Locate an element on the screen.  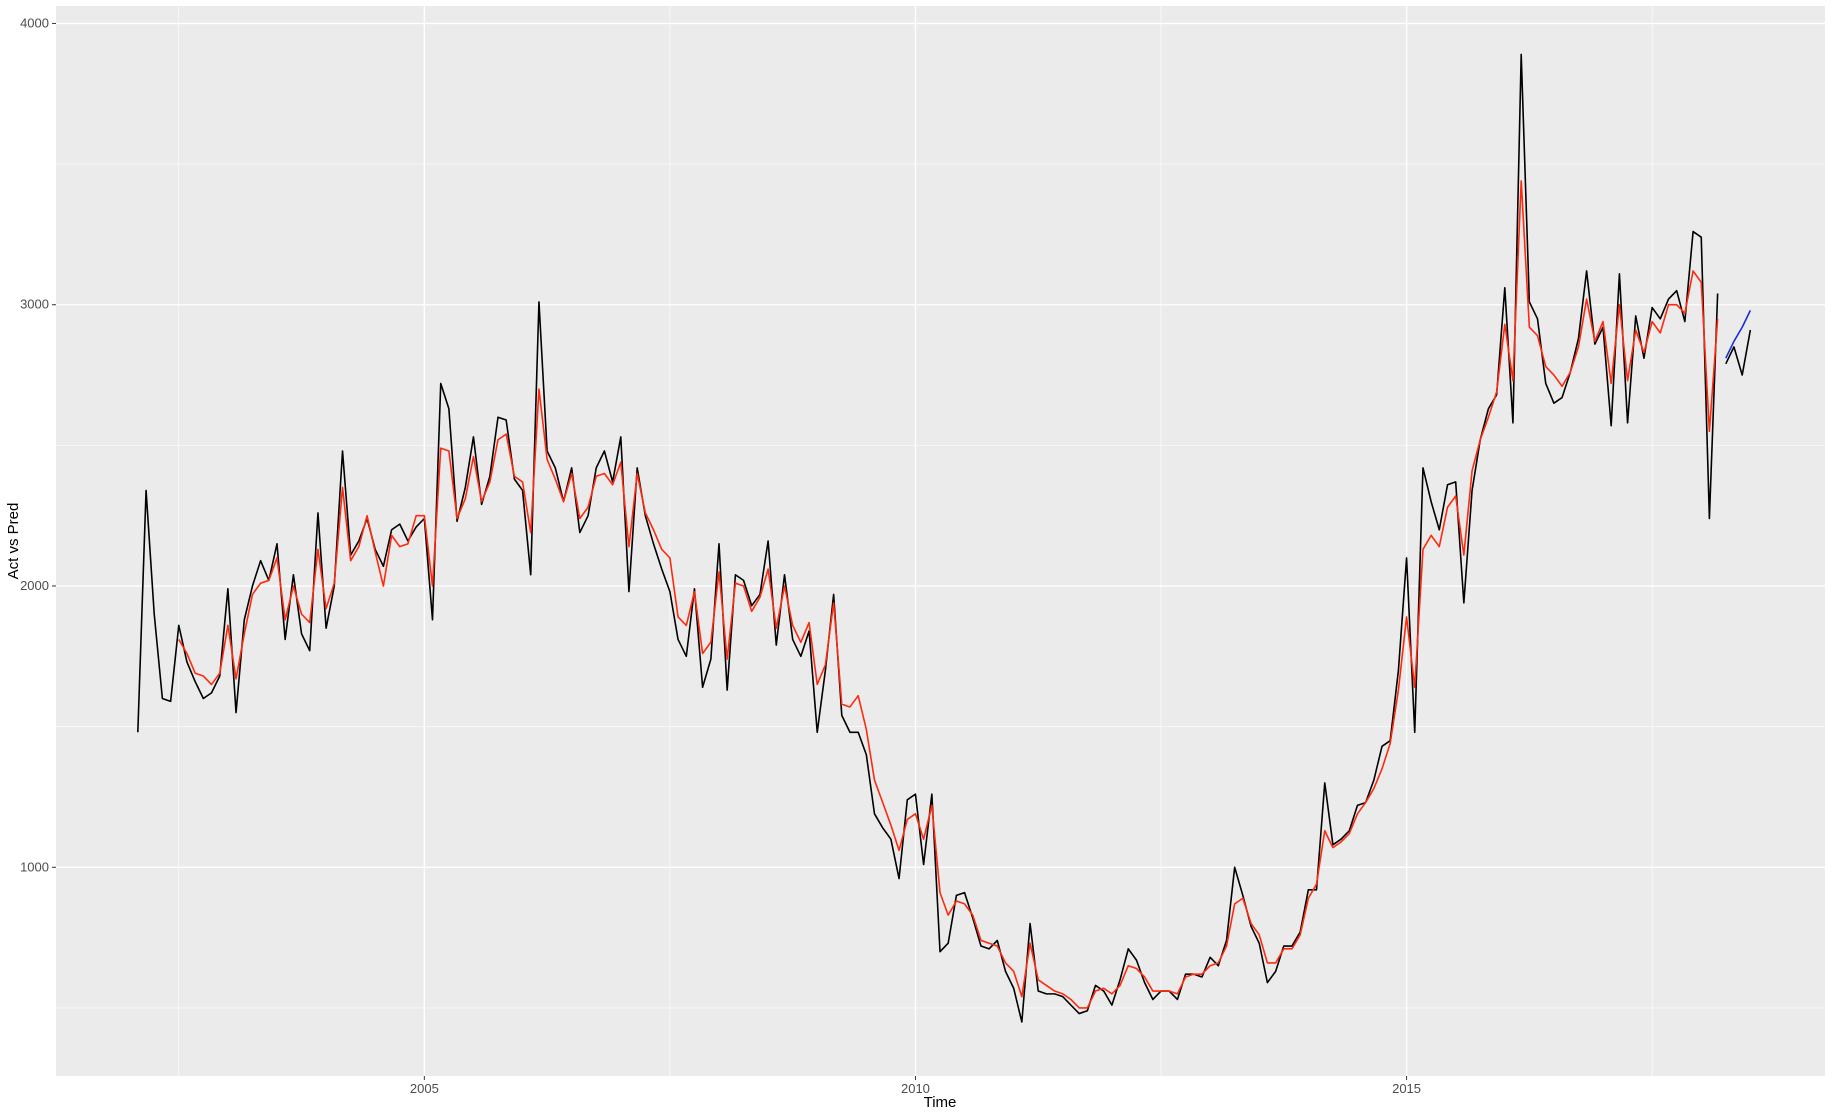
y-tick-label: 1000 is located at coordinates (34, 866).